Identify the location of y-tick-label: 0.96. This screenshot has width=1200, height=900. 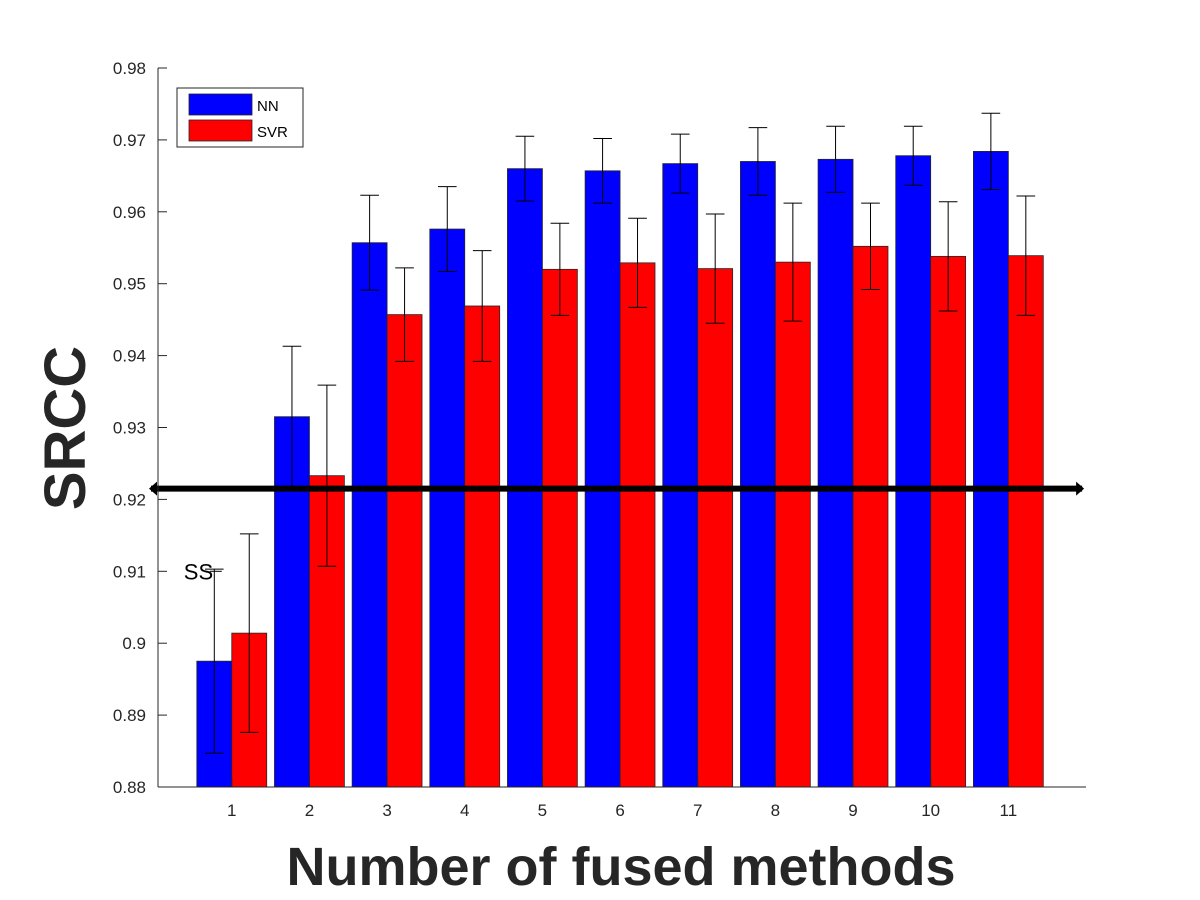
(129, 212).